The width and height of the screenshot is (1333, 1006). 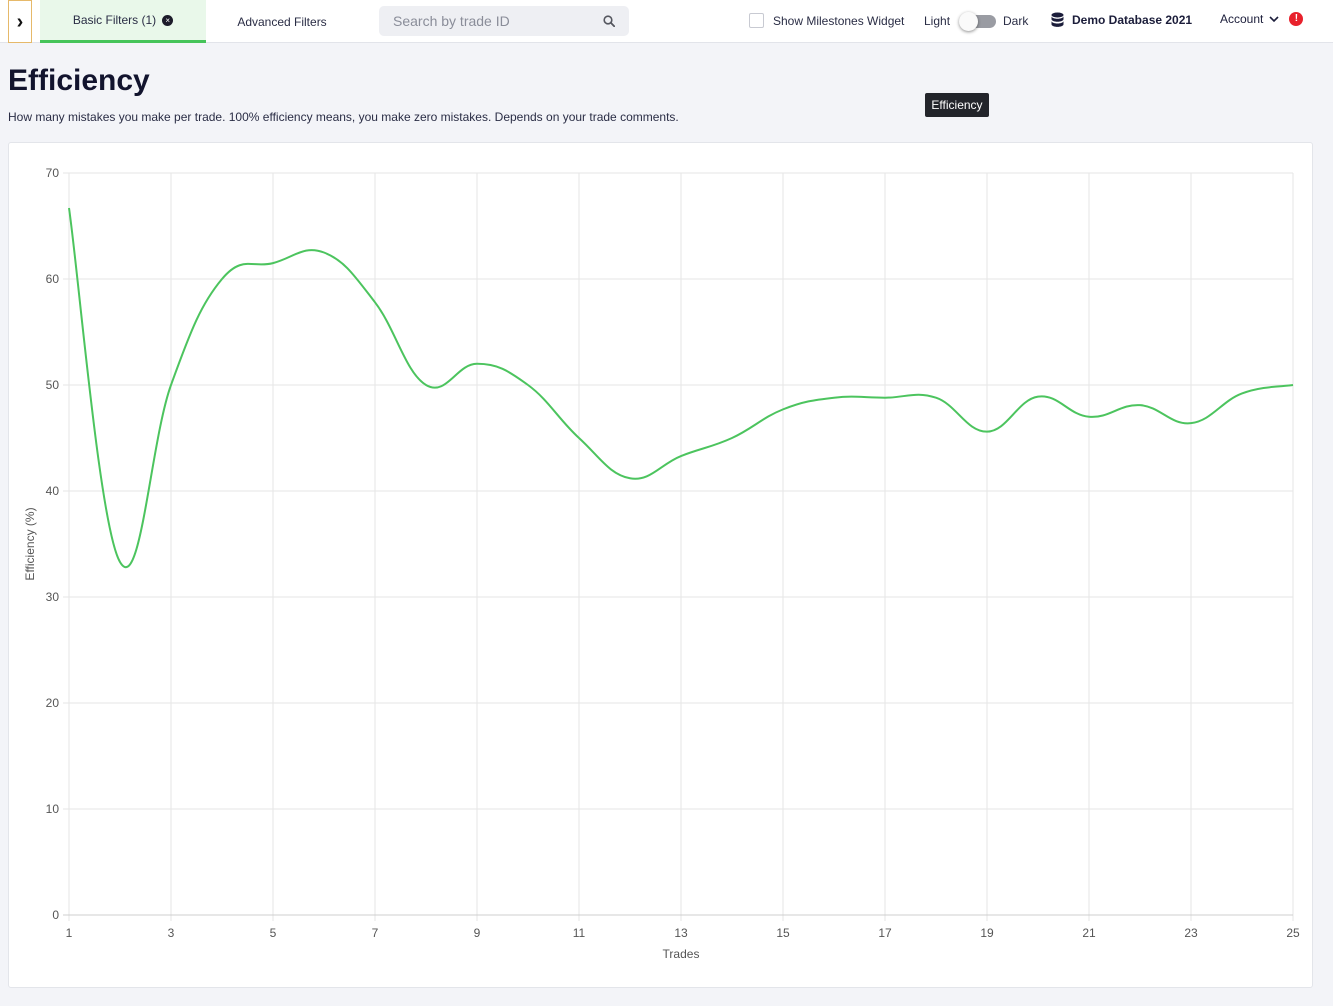 I want to click on x-tick-label: 19, so click(x=987, y=933).